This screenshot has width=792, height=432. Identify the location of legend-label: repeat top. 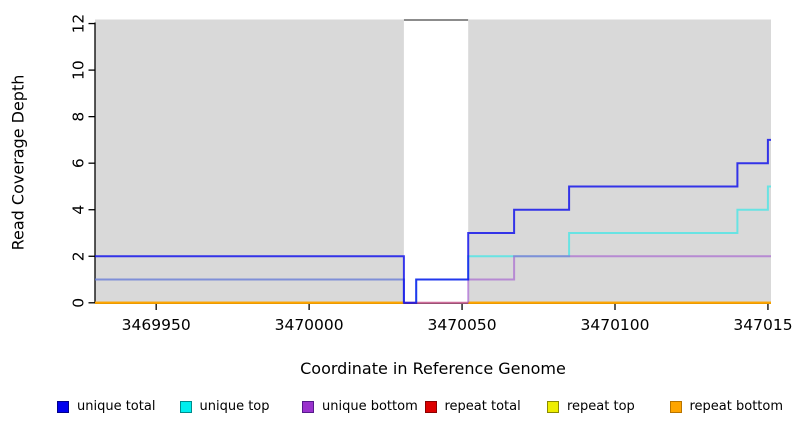
(601, 406).